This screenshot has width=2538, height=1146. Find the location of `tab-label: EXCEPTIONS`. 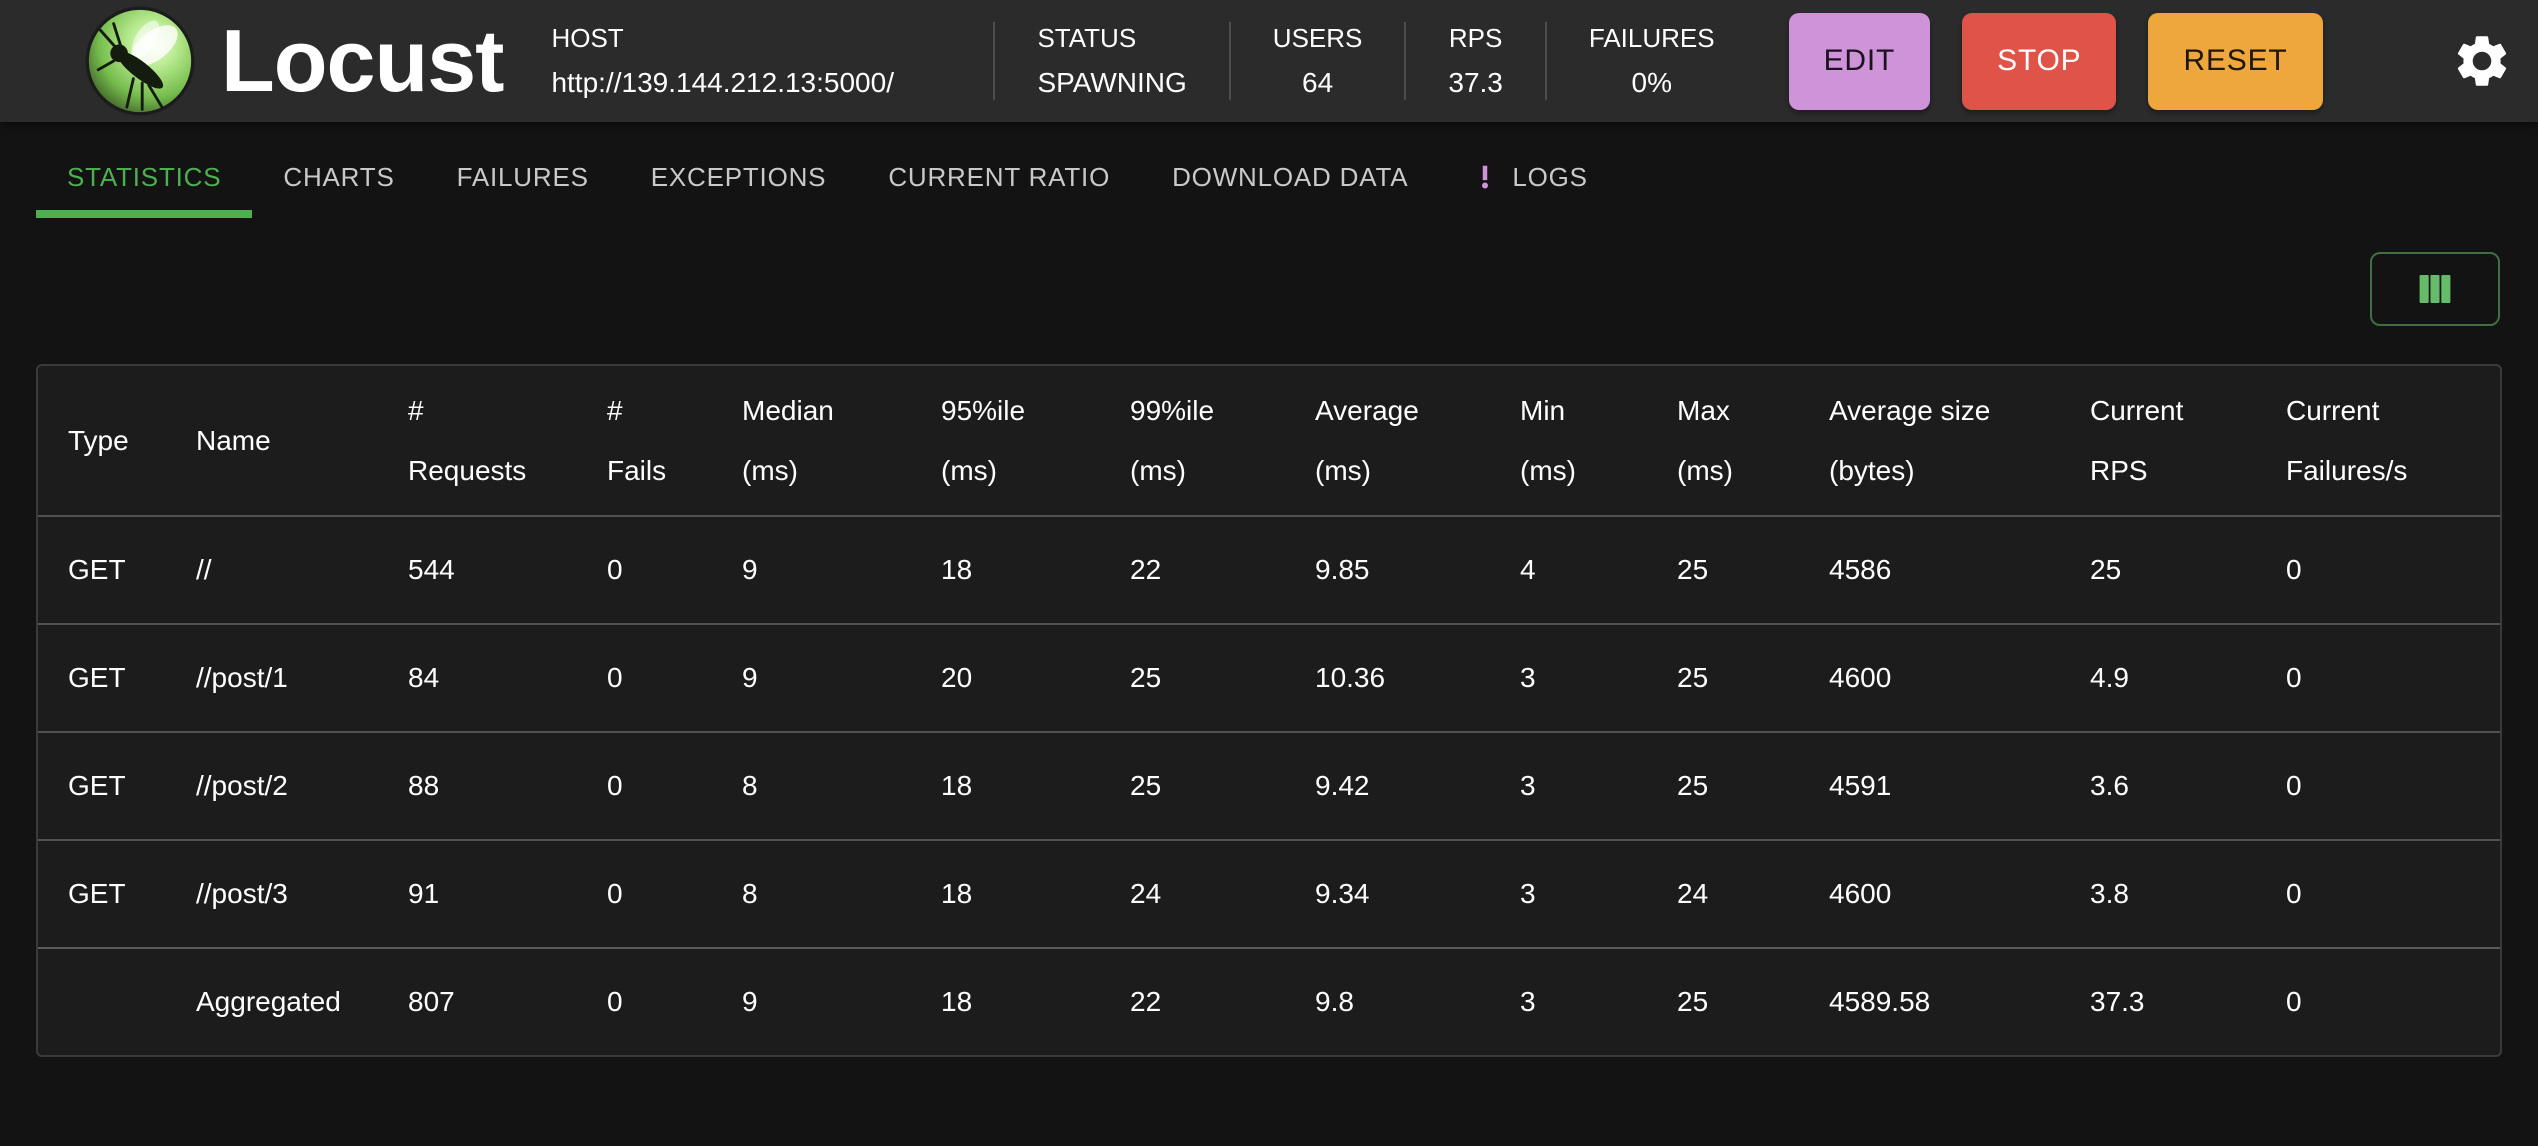

tab-label: EXCEPTIONS is located at coordinates (738, 176).